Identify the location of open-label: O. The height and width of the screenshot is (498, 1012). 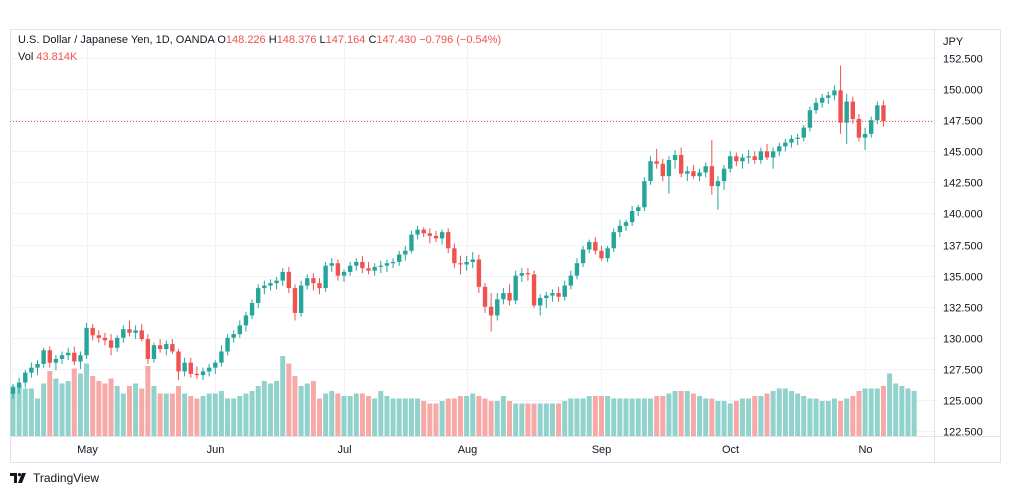
(221, 40).